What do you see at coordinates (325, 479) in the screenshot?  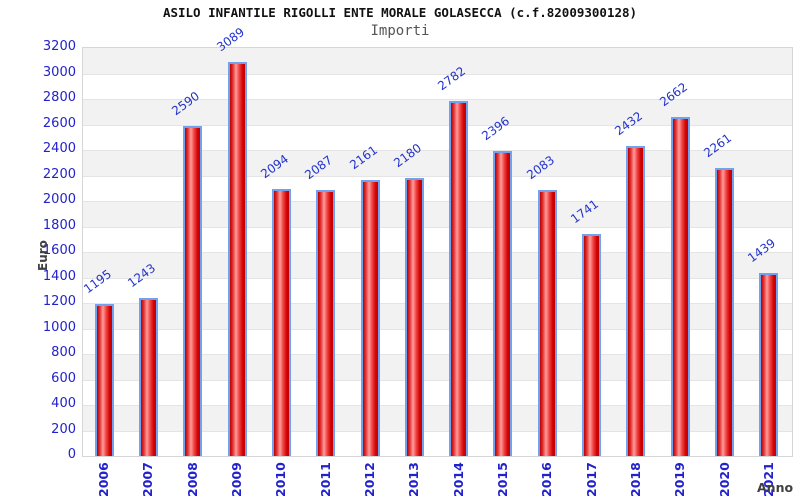 I see `x-tick-label: 2011` at bounding box center [325, 479].